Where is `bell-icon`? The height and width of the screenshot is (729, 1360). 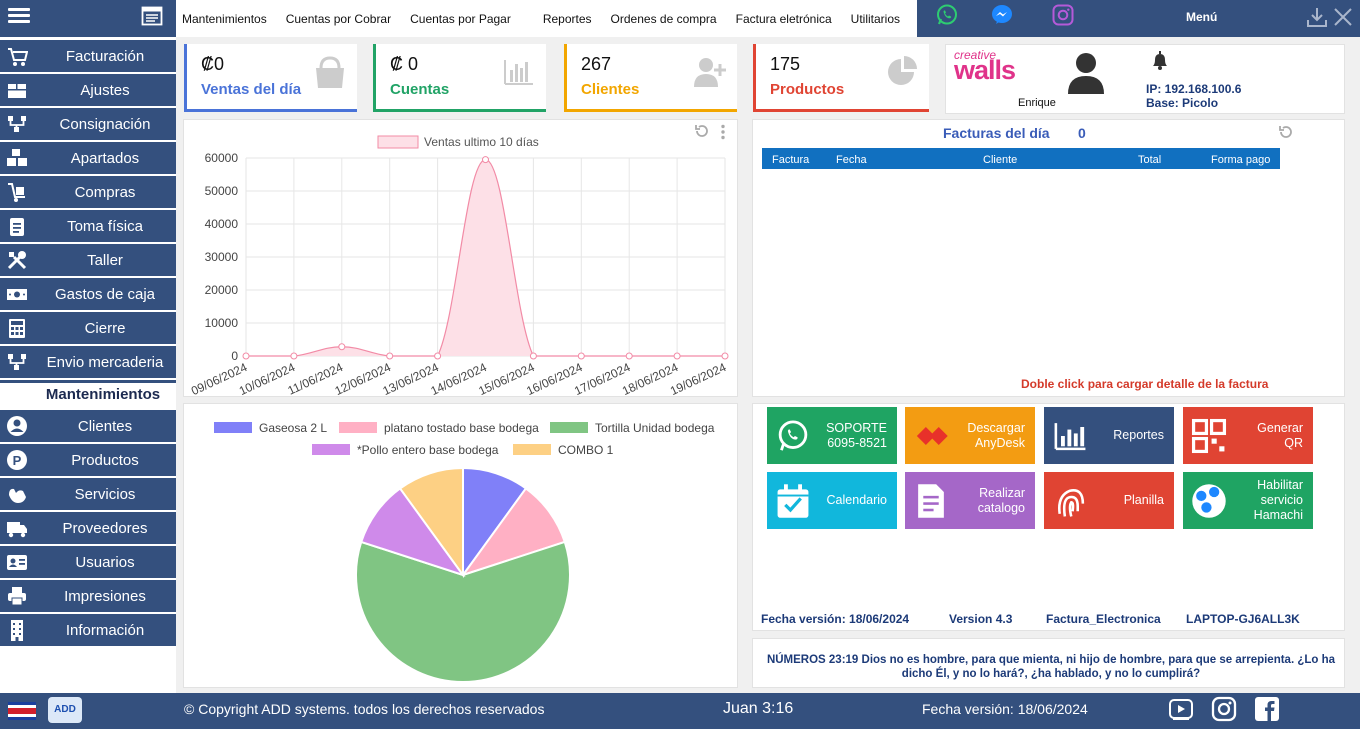
bell-icon is located at coordinates (1160, 63).